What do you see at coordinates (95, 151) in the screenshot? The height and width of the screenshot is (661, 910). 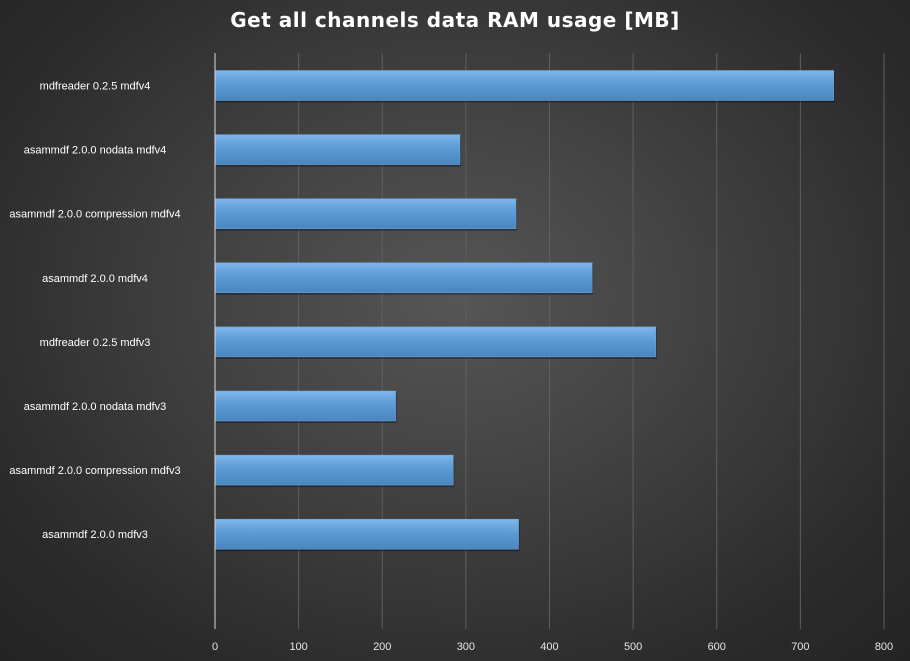 I see `category-label: asammdf 2.0.0 nodata mdfv4` at bounding box center [95, 151].